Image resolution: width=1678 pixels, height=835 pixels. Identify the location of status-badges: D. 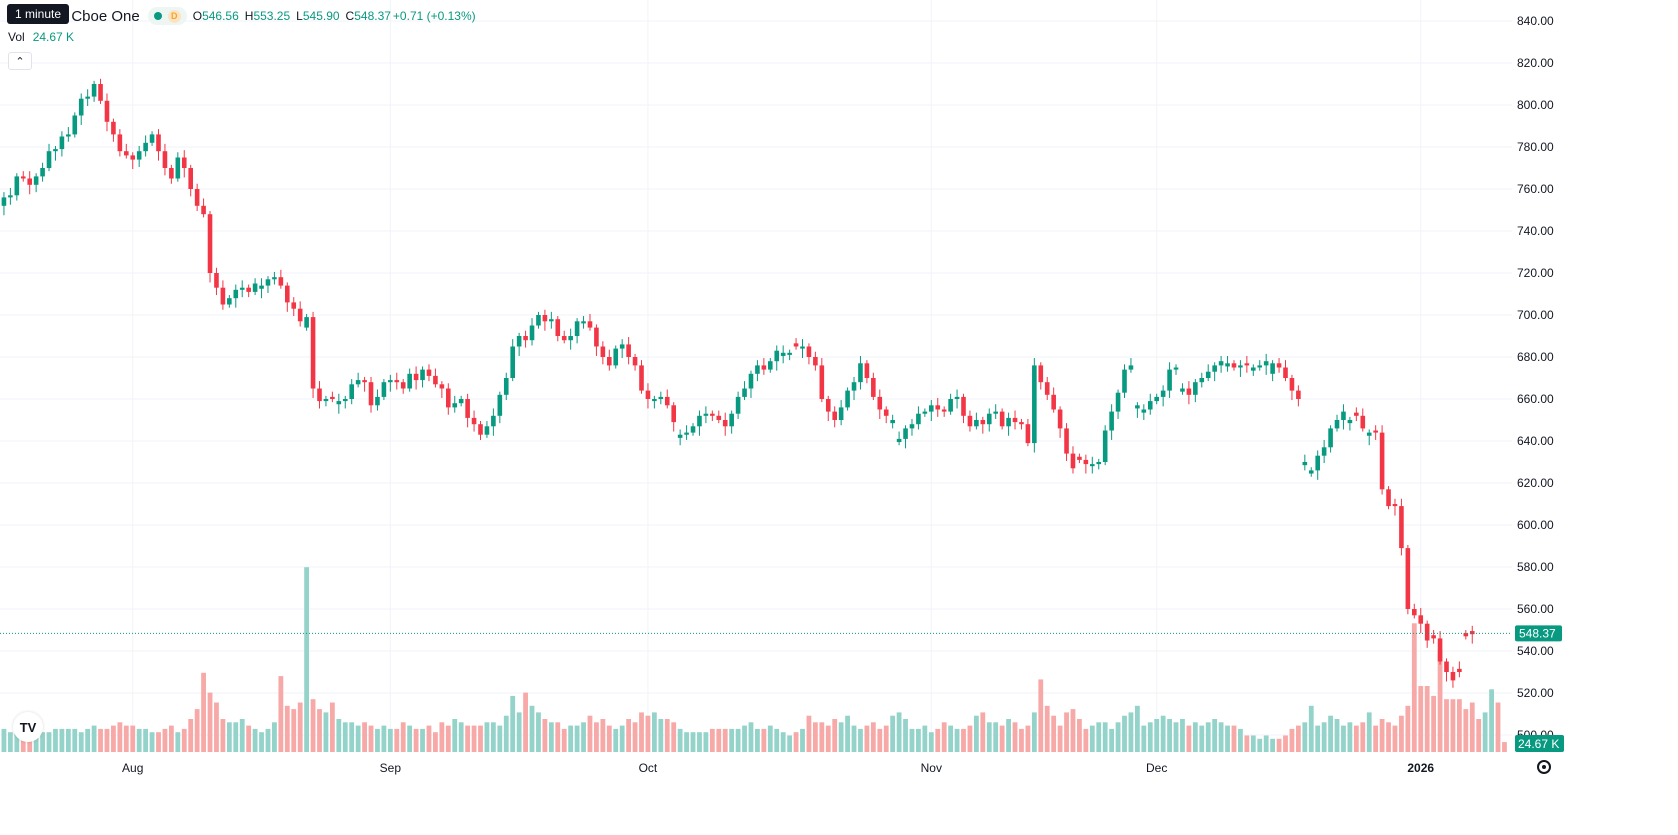
(167, 16).